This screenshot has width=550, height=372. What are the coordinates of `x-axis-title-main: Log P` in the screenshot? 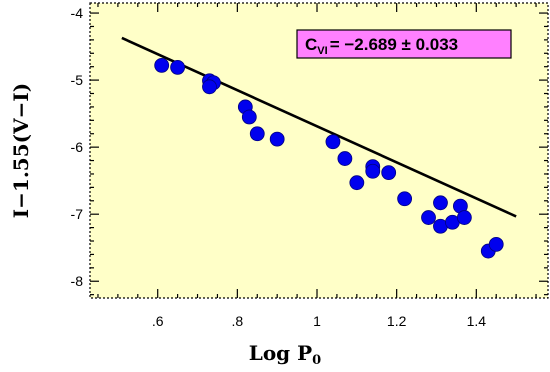 It's located at (280, 353).